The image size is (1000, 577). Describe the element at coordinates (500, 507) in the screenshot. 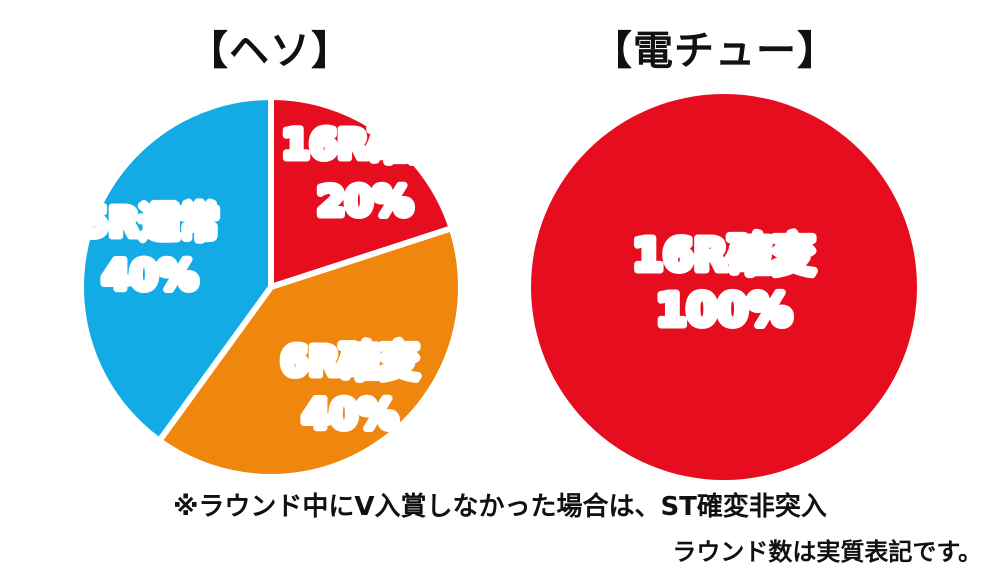

I see `footnote-v-entry: ※ラウンド中にV入賞しなかった場合は、ST確変非突入` at that location.